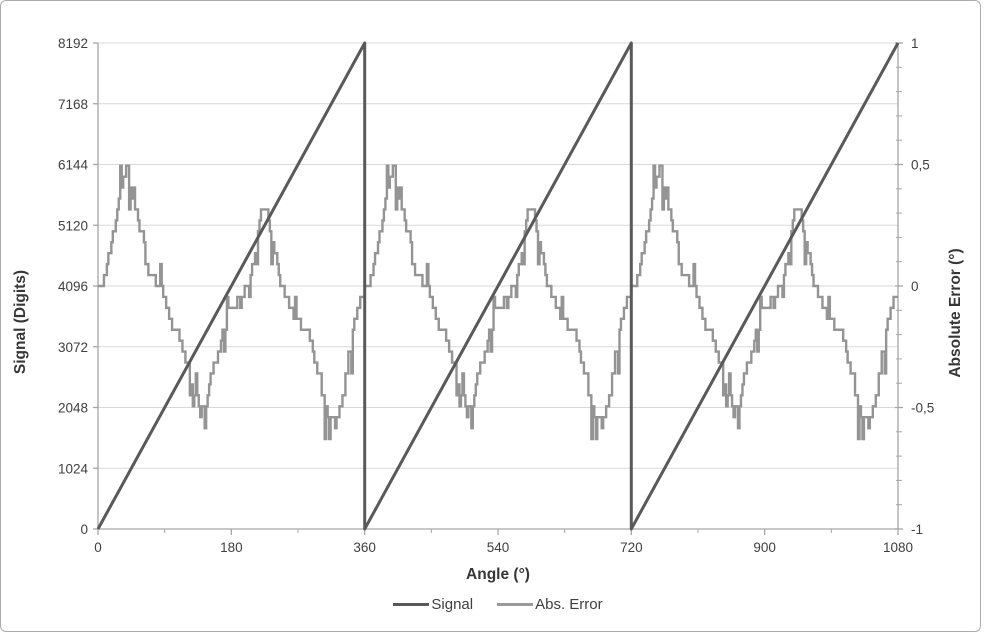 This screenshot has height=635, width=984. I want to click on x-axis-tick-label: 900, so click(764, 547).